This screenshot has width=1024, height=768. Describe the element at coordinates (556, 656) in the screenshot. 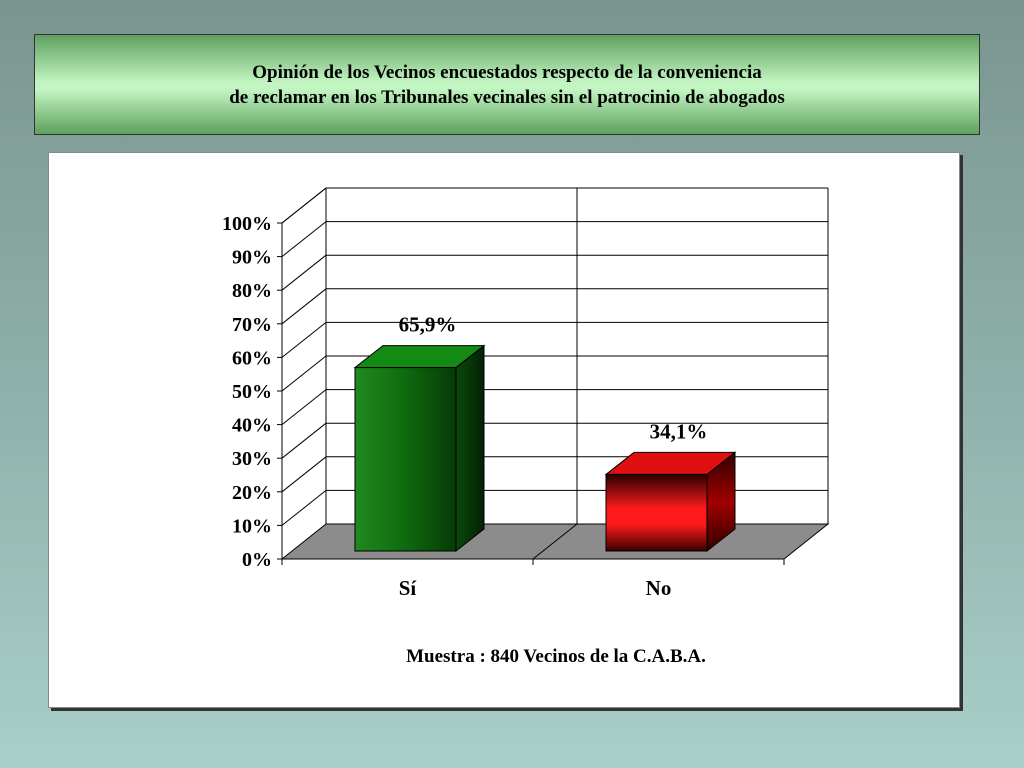

I see `sample-footnote: Muestra : 840 Vecinos de la C.A.B.A.` at that location.